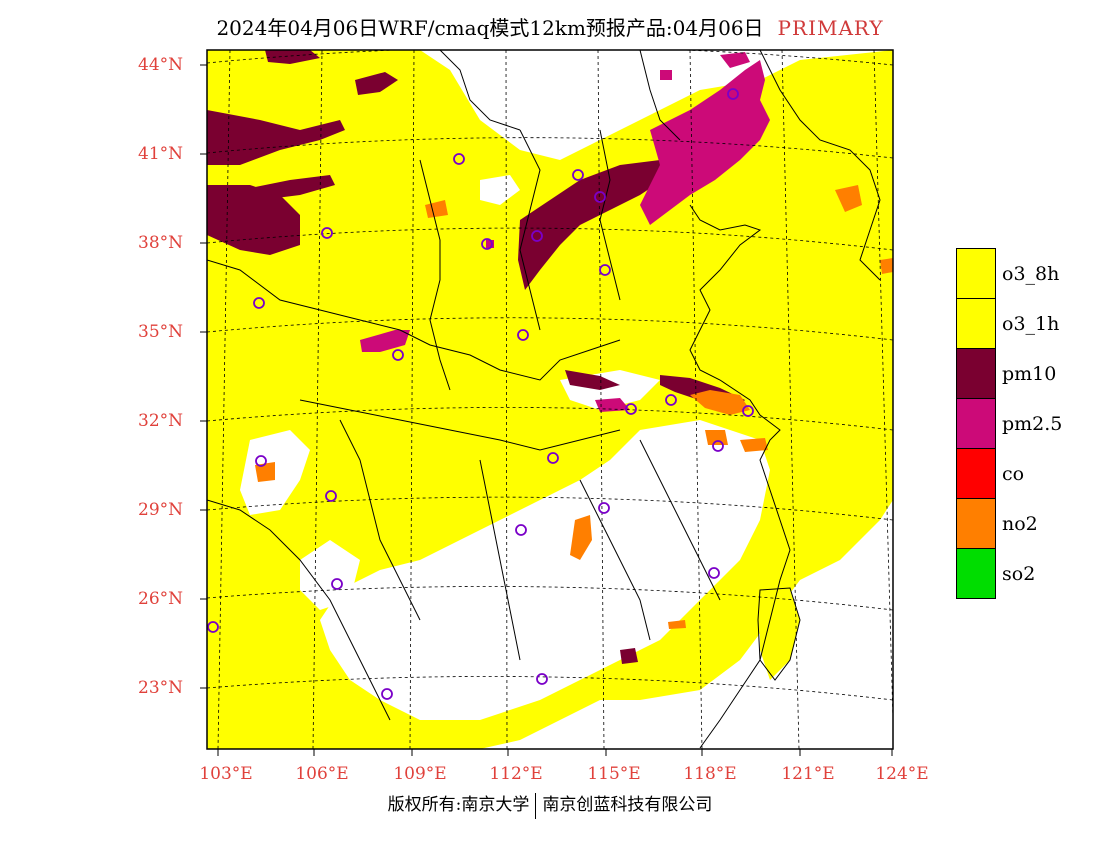  Describe the element at coordinates (976, 573) in the screenshot. I see `legend-swatch-so2` at that location.